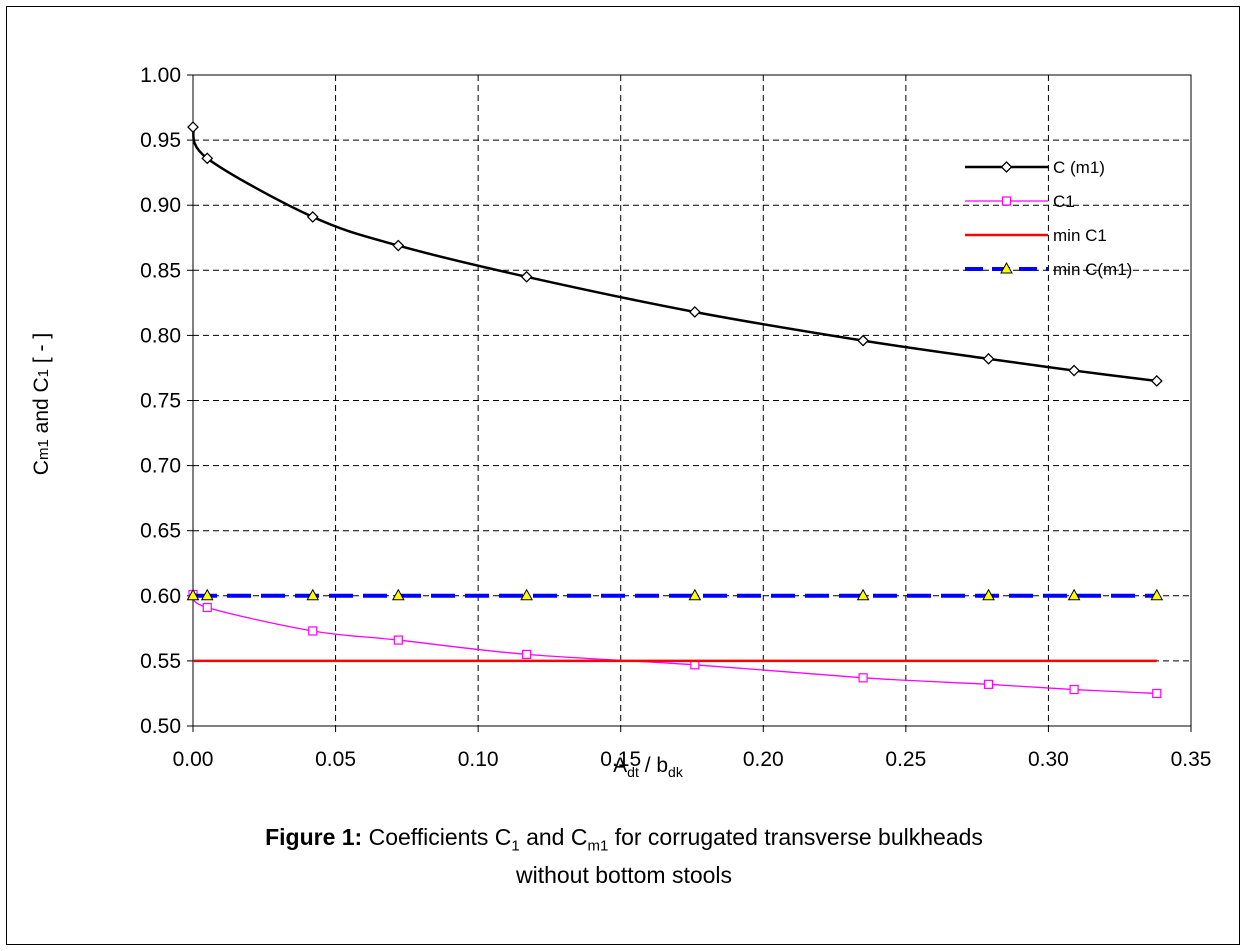 The width and height of the screenshot is (1248, 951). I want to click on series-line, so click(674, 644).